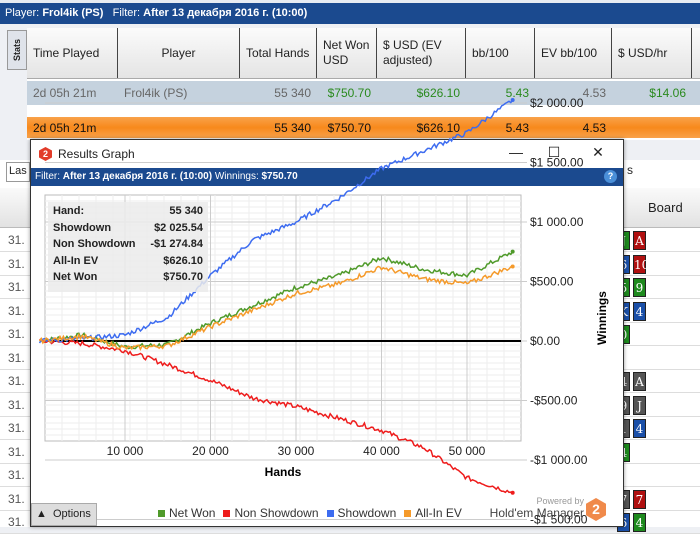  What do you see at coordinates (176, 244) in the screenshot?
I see `info-value: -$1 274.84` at bounding box center [176, 244].